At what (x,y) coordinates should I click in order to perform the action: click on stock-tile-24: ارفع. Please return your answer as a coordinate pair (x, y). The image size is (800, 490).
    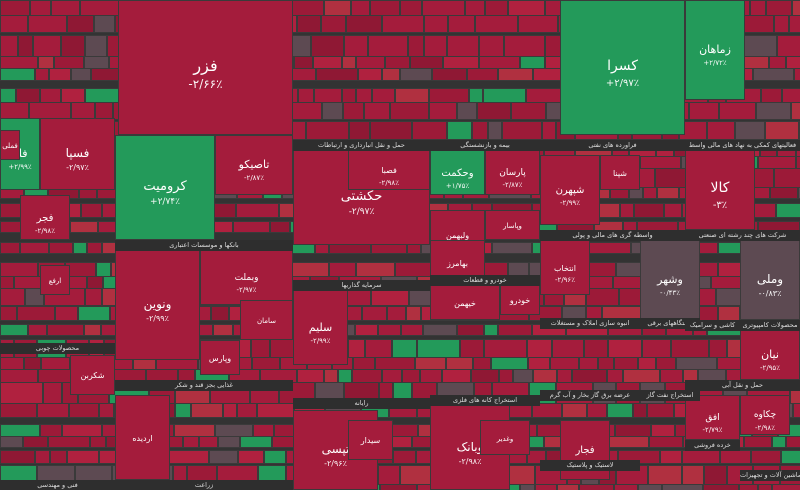
    Looking at the image, I should click on (55, 280).